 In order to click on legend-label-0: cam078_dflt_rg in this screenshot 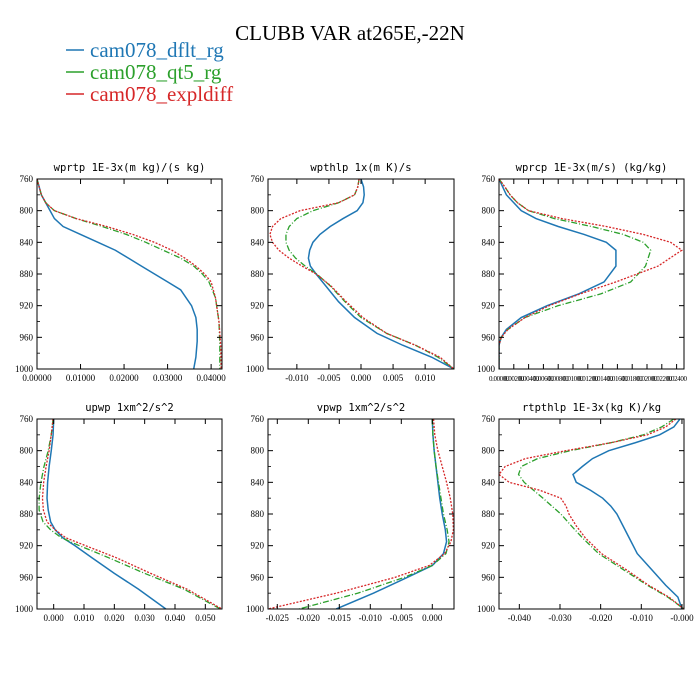, I will do `click(157, 50)`.